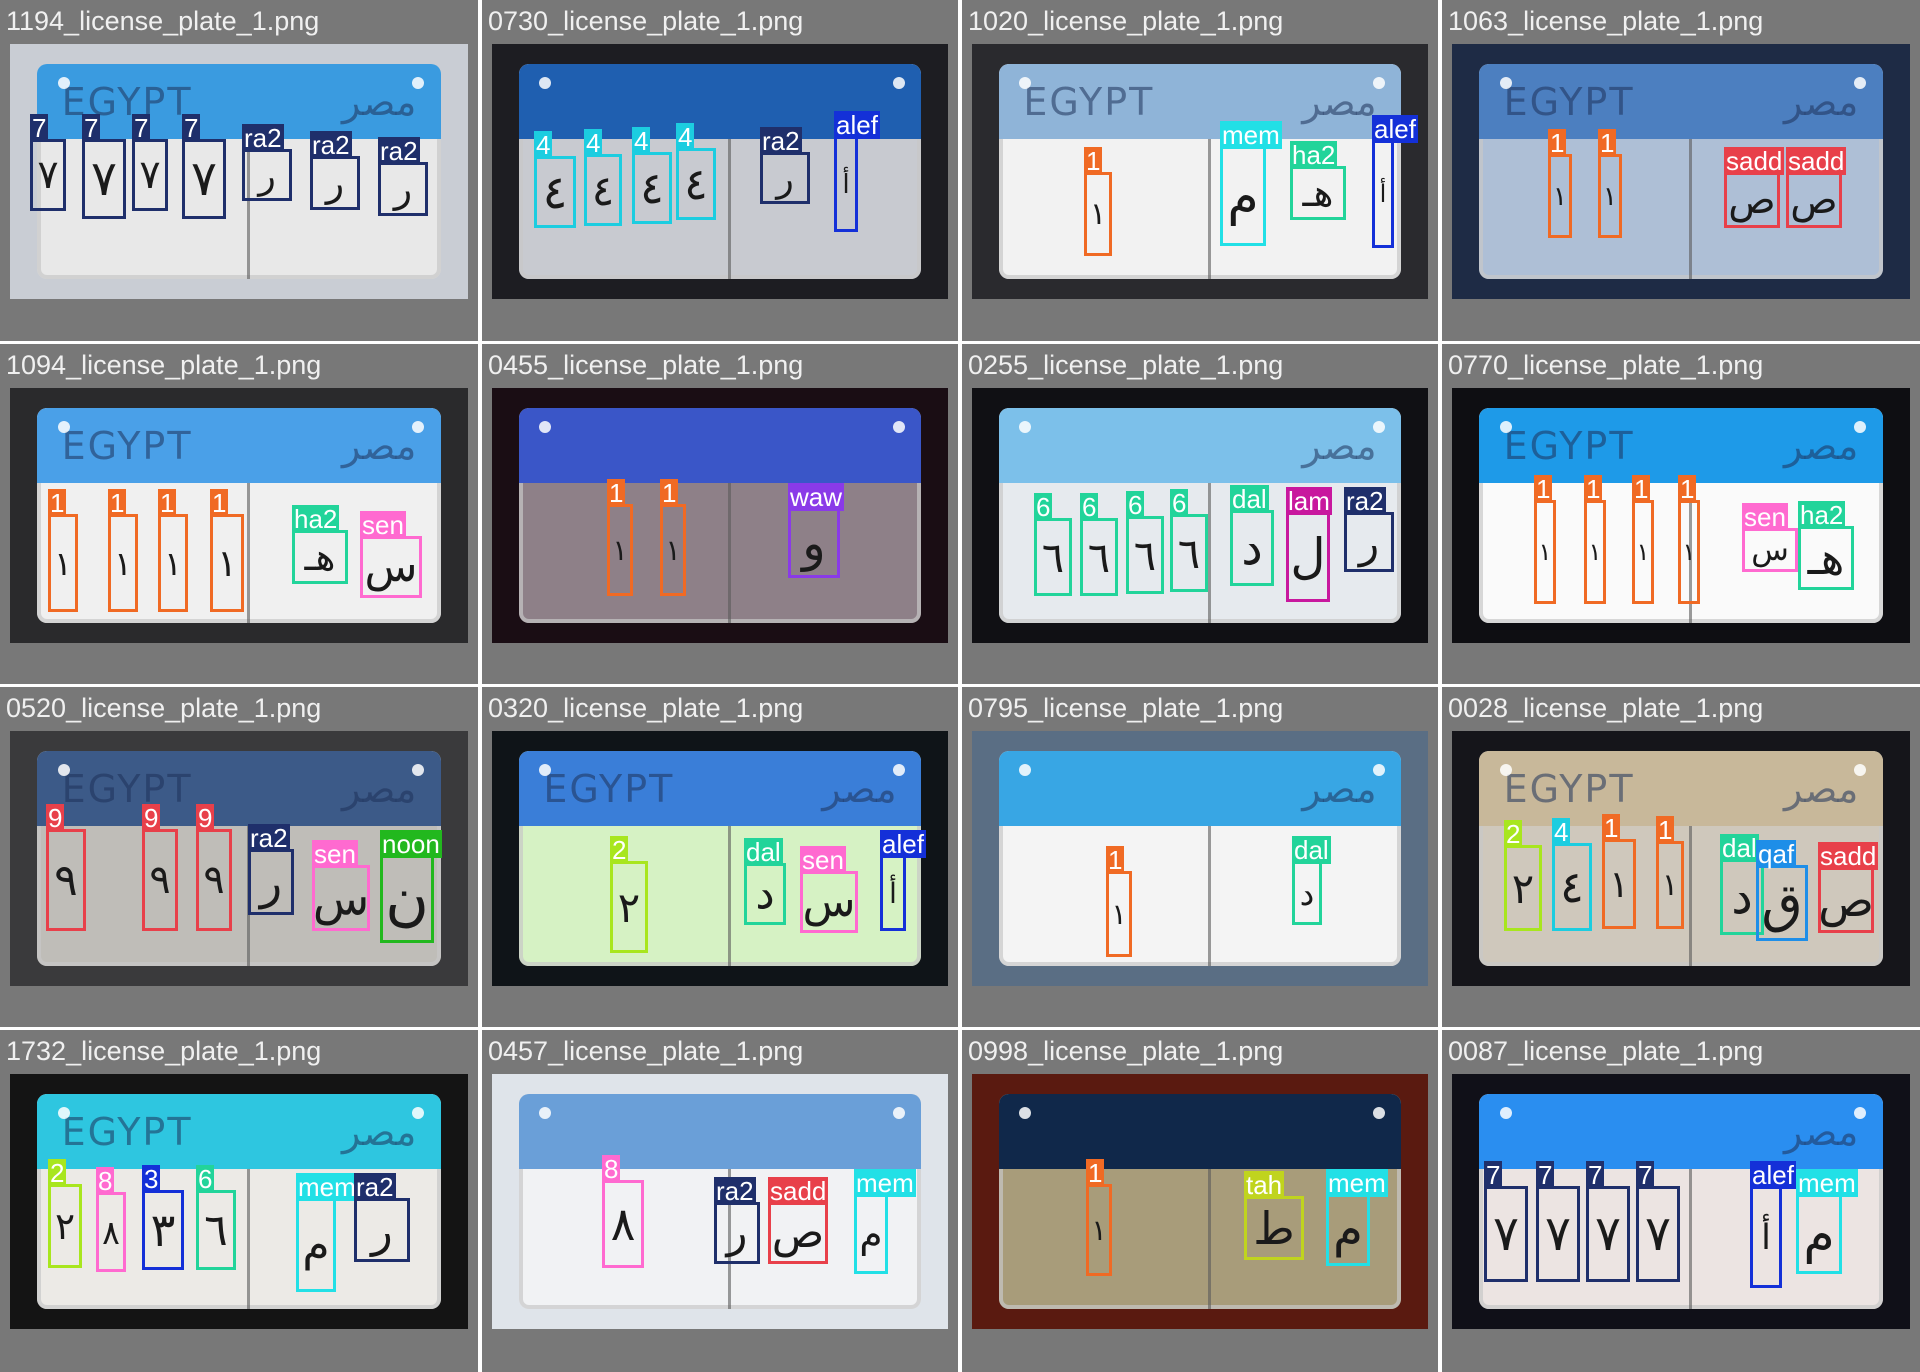 This screenshot has width=1920, height=1372. What do you see at coordinates (1782, 890) in the screenshot?
I see `detection-box: ق qaf` at bounding box center [1782, 890].